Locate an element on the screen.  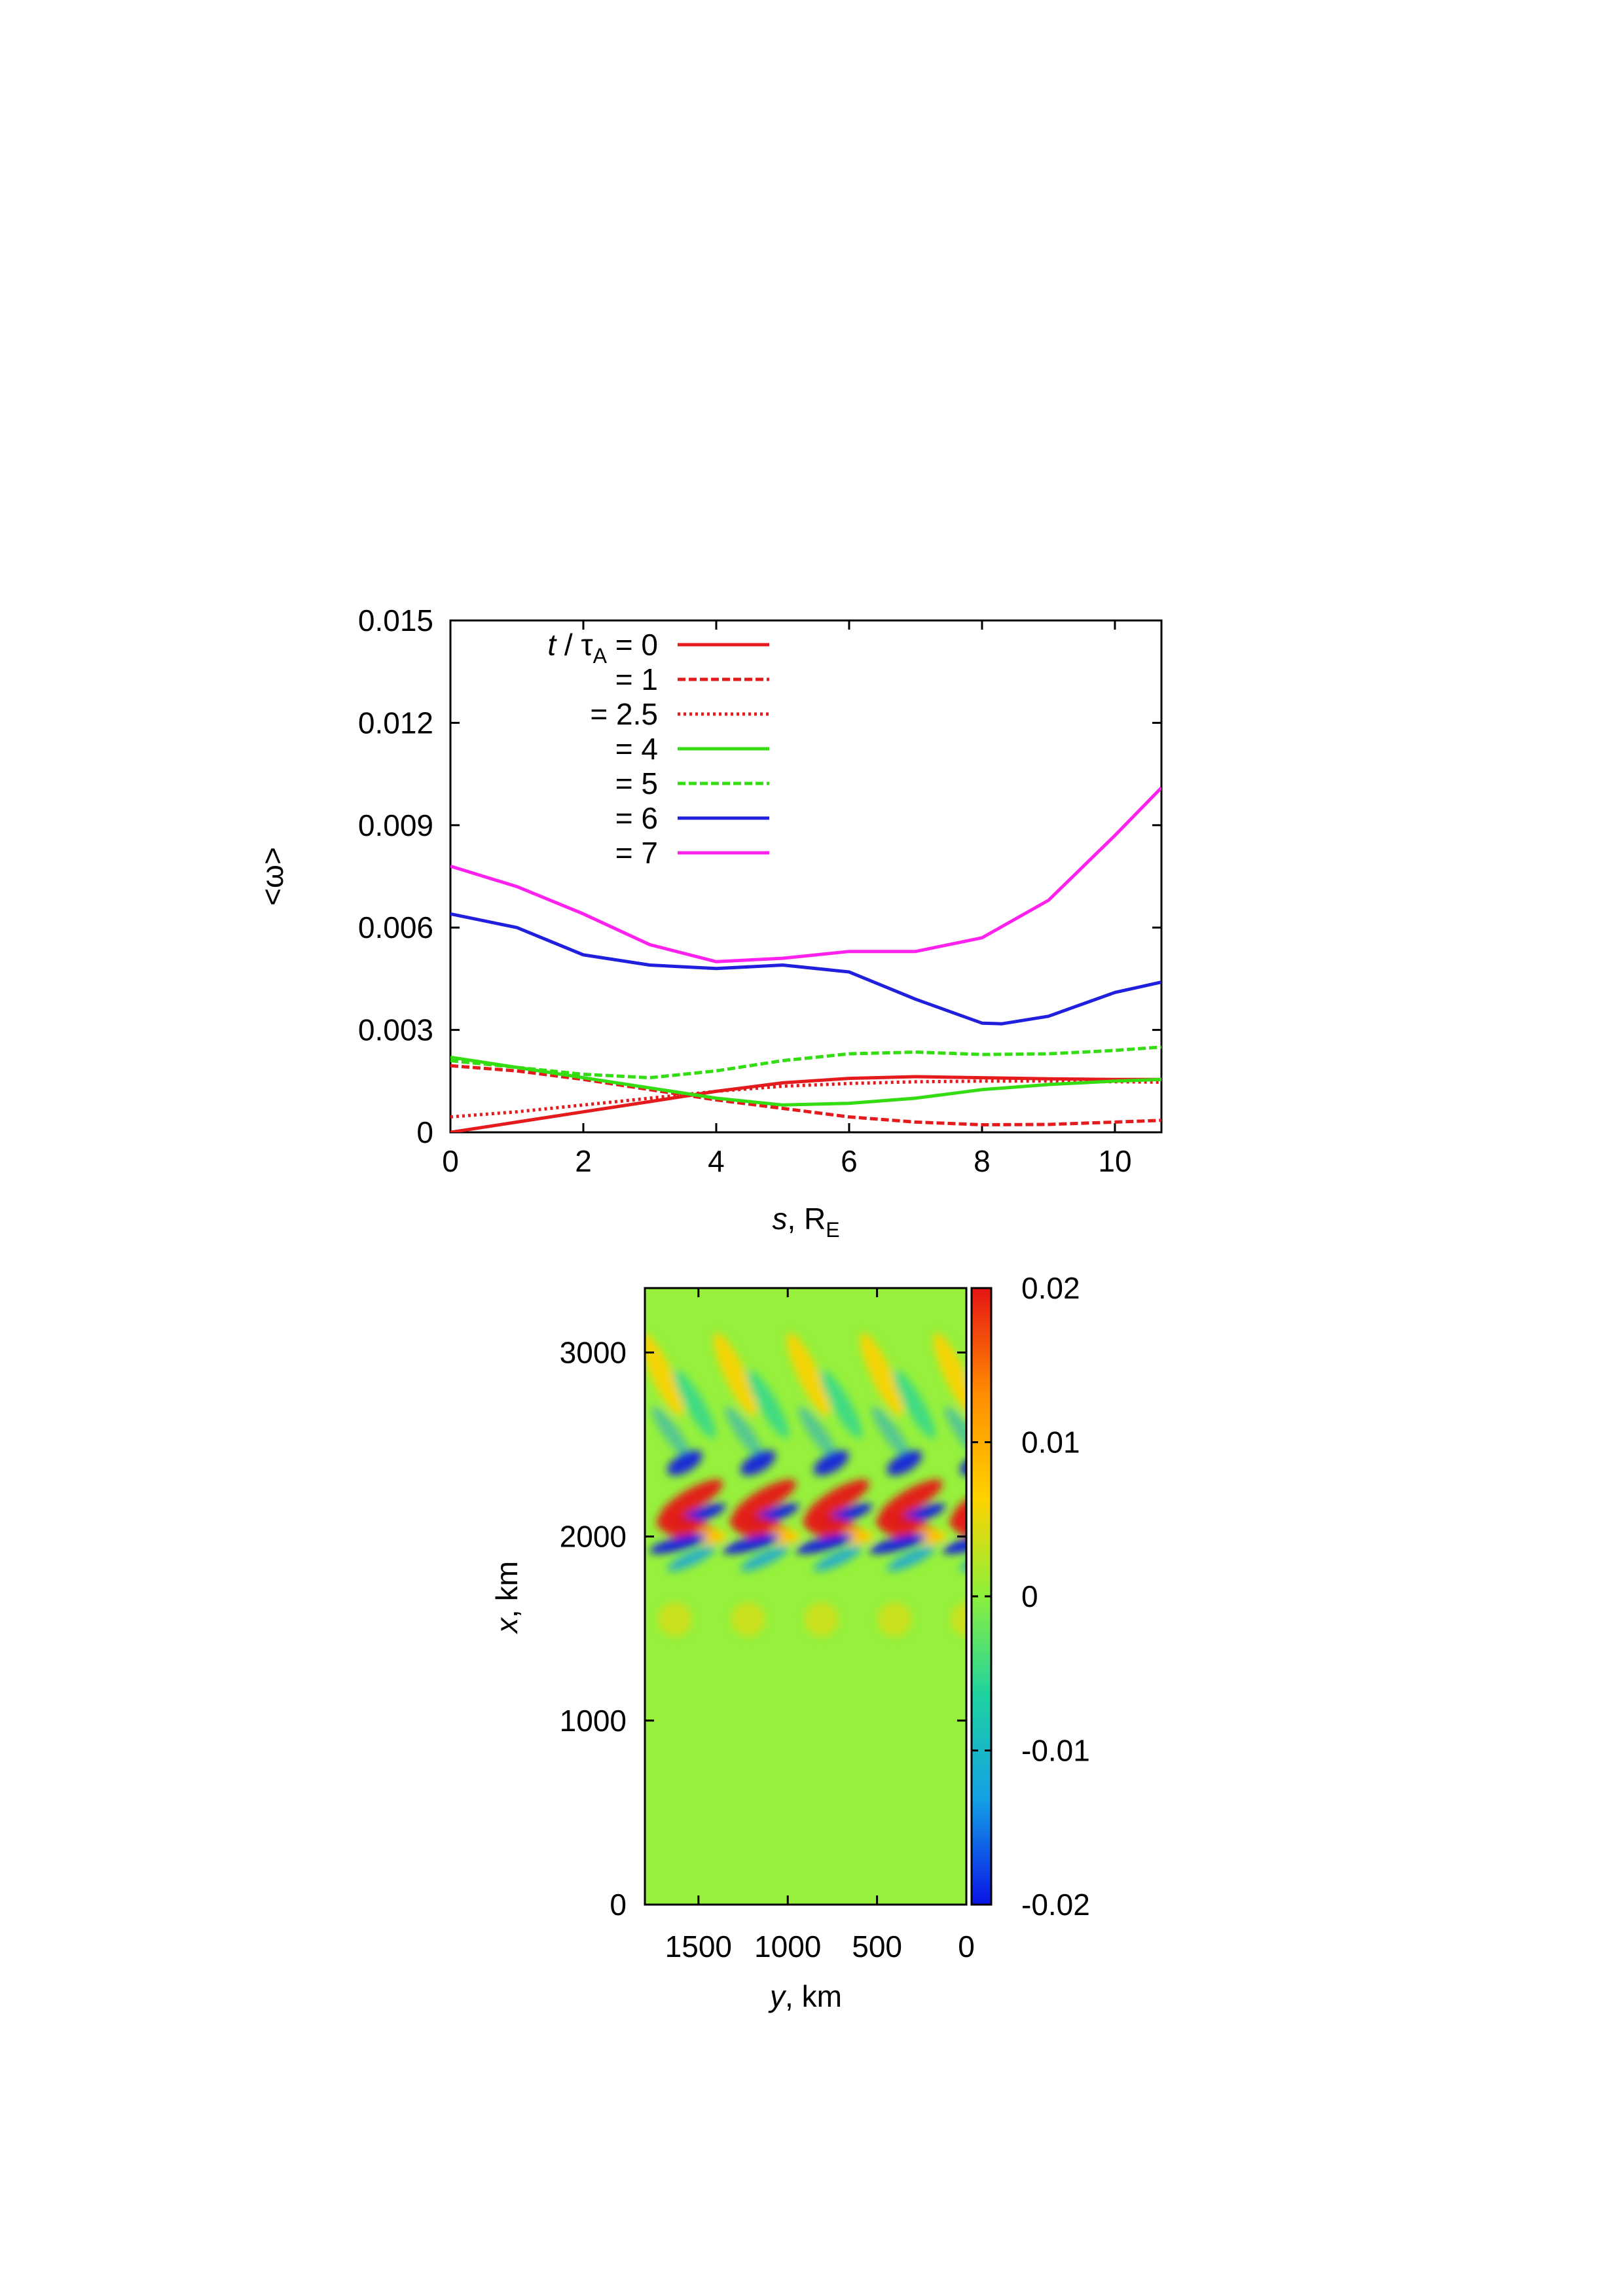
x-tick-label: 4 is located at coordinates (716, 1161).